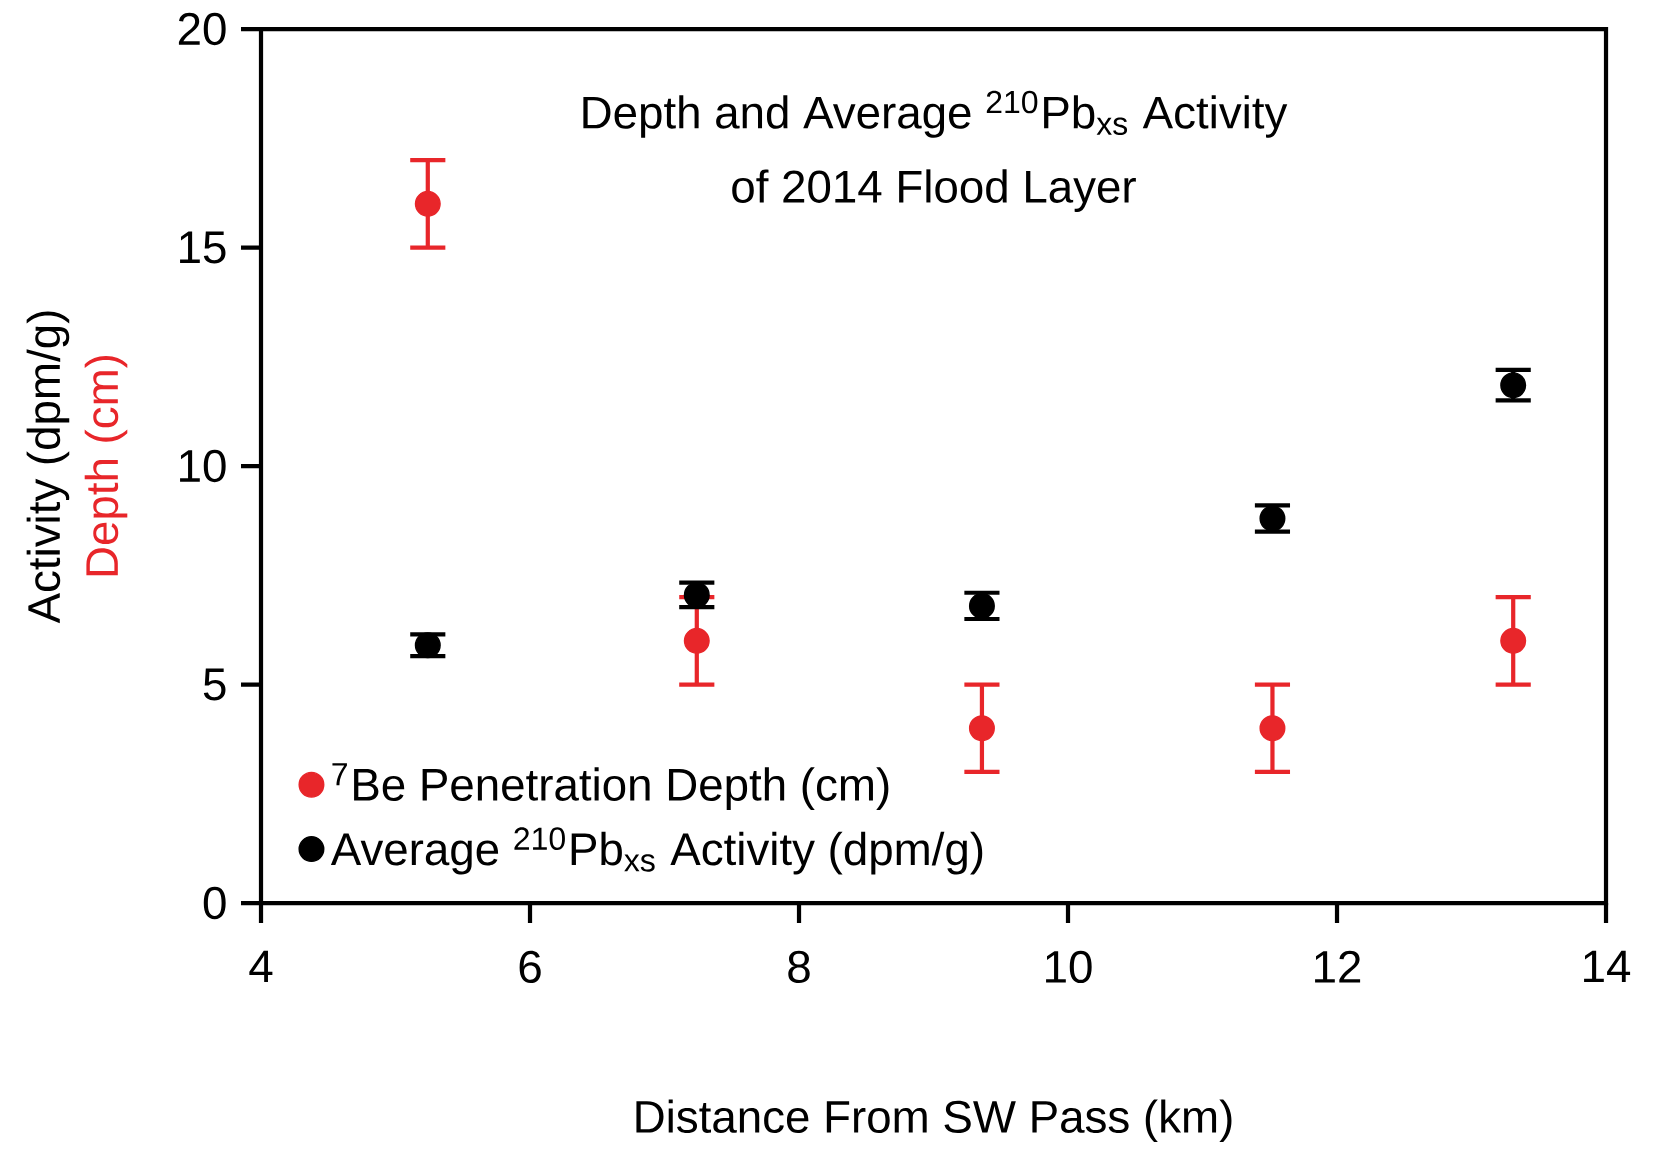 This screenshot has width=1660, height=1155. What do you see at coordinates (935, 114) in the screenshot?
I see `text: Depth and Average $^{210}$Pb$_{xs}$ Activity` at bounding box center [935, 114].